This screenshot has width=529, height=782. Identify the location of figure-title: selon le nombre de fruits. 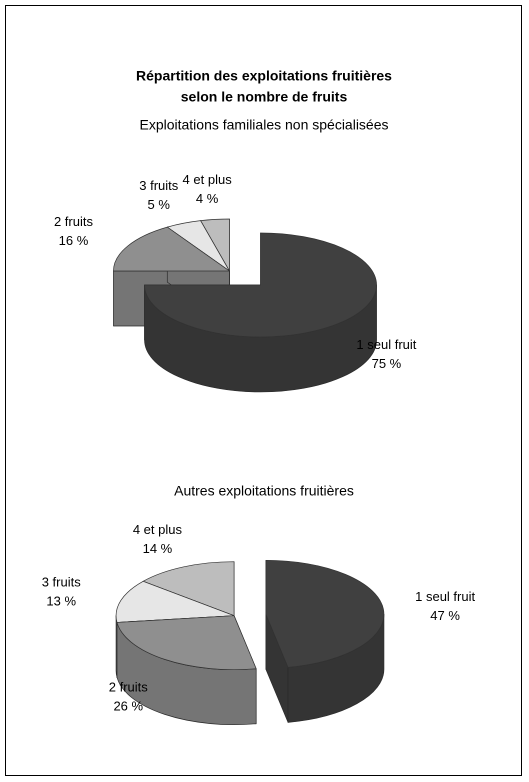
(264, 97).